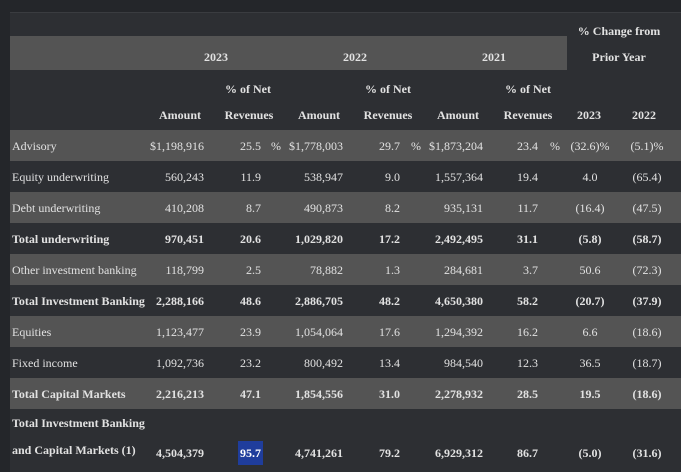 This screenshot has height=472, width=681. What do you see at coordinates (392, 208) in the screenshot?
I see `cell: 8.2` at bounding box center [392, 208].